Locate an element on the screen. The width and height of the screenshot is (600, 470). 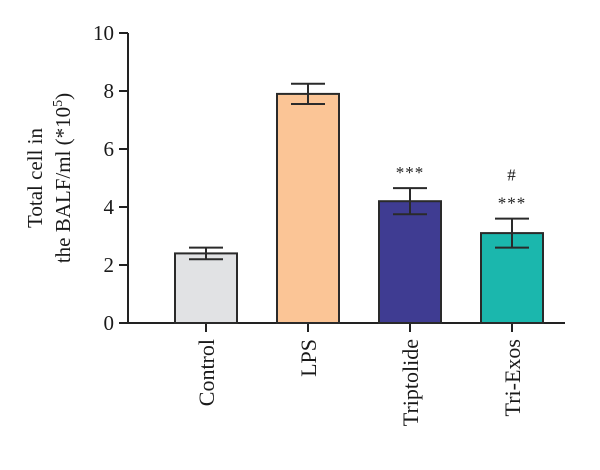
y-axis-label: Total cell in the BALF/ml (*105) is located at coordinates (49, 178).